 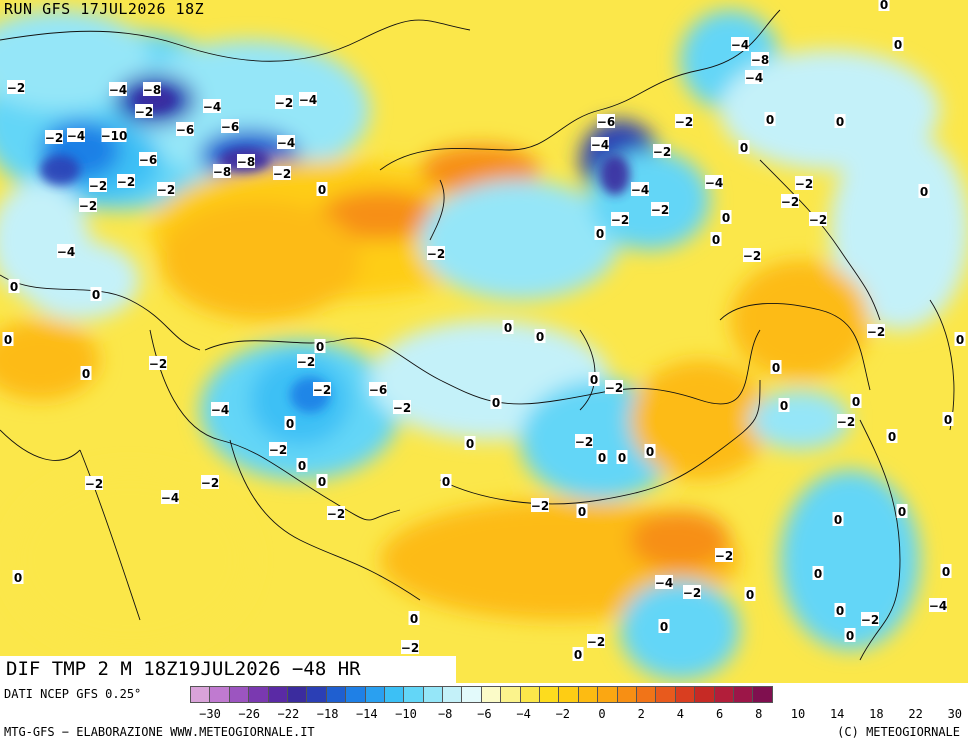 What do you see at coordinates (602, 714) in the screenshot?
I see `scale-tick-label: 0` at bounding box center [602, 714].